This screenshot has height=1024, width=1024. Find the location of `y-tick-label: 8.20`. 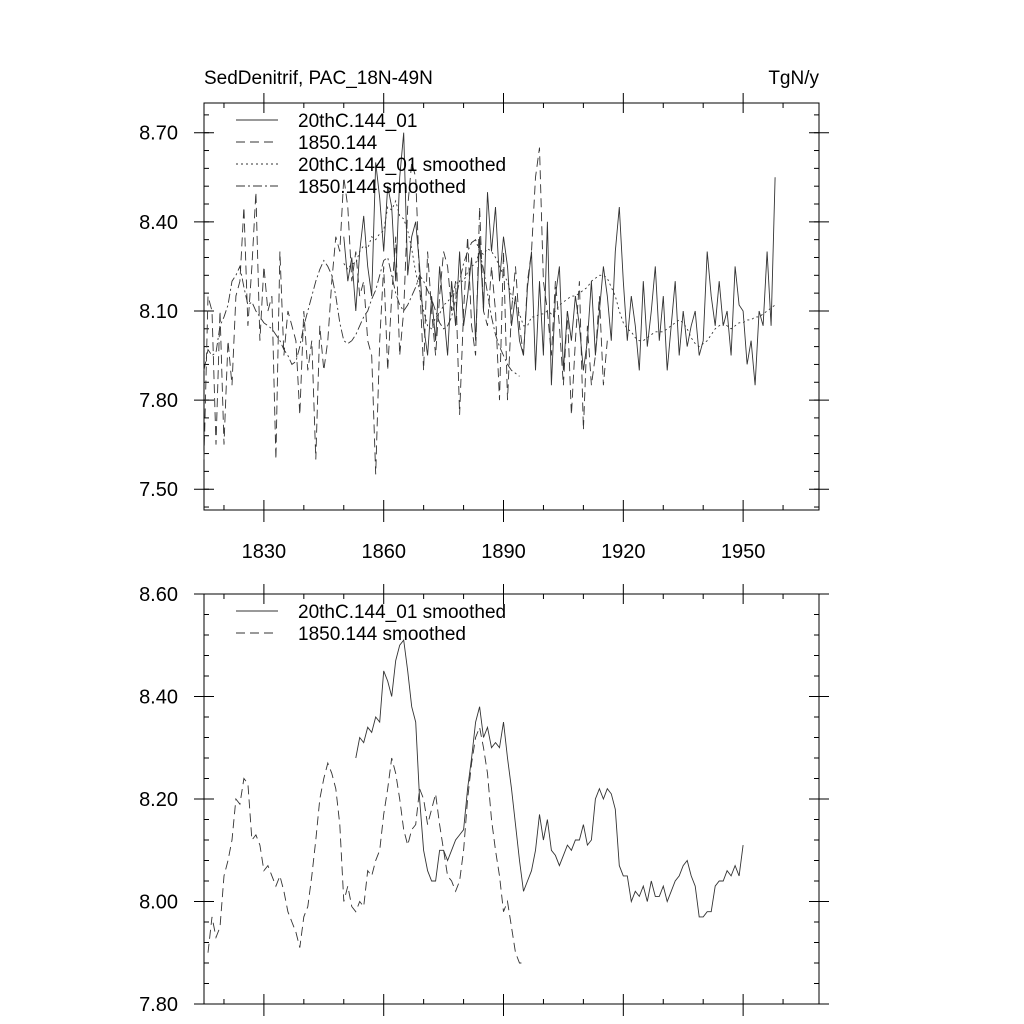

y-tick-label: 8.20 is located at coordinates (158, 800).